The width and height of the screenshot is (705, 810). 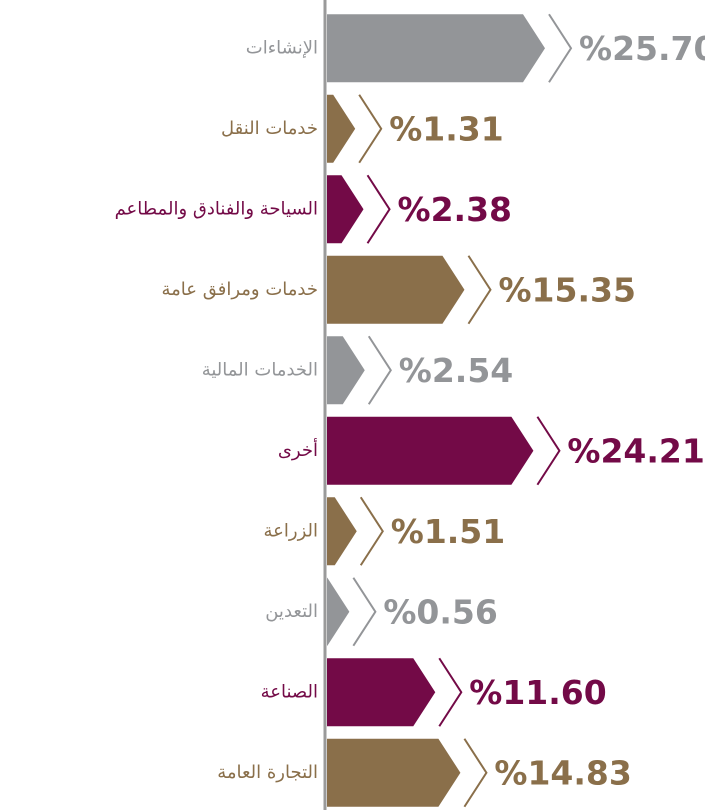 I want to click on category-label: الصناعة, so click(x=289, y=691).